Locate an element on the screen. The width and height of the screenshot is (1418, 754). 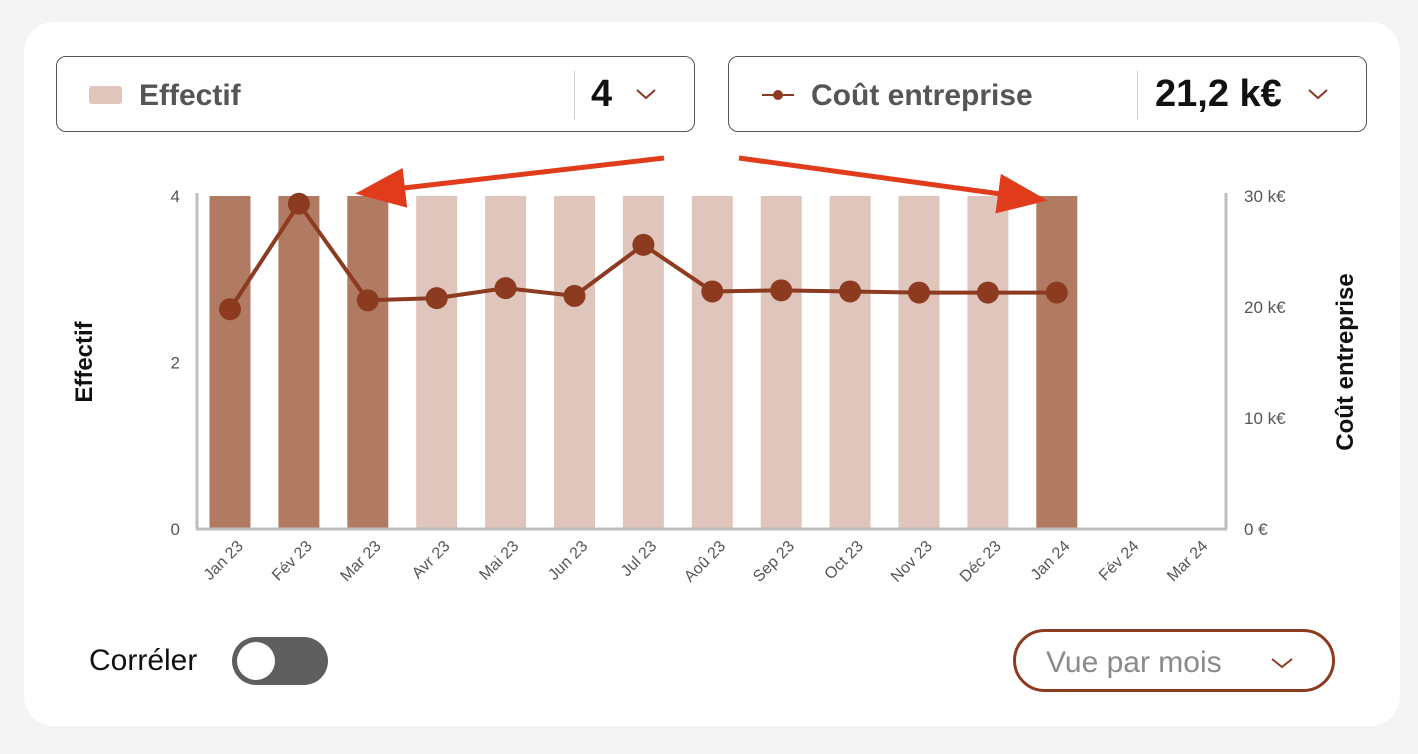
y-tick-left: 2 is located at coordinates (175, 363).